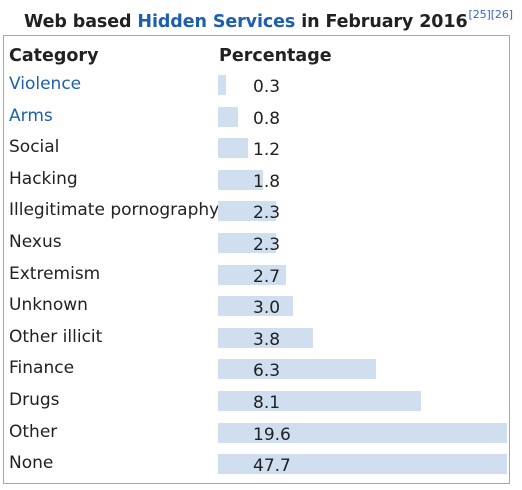 The image size is (522, 490). I want to click on category-label: Finance, so click(42, 368).